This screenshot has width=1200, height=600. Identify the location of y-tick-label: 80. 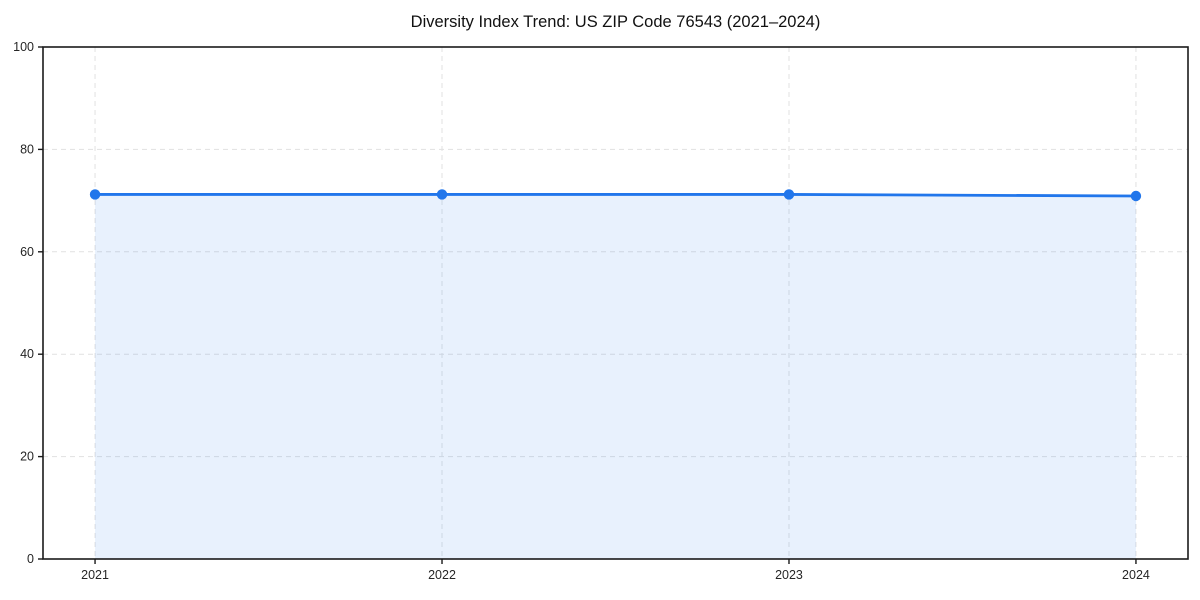
(27, 149).